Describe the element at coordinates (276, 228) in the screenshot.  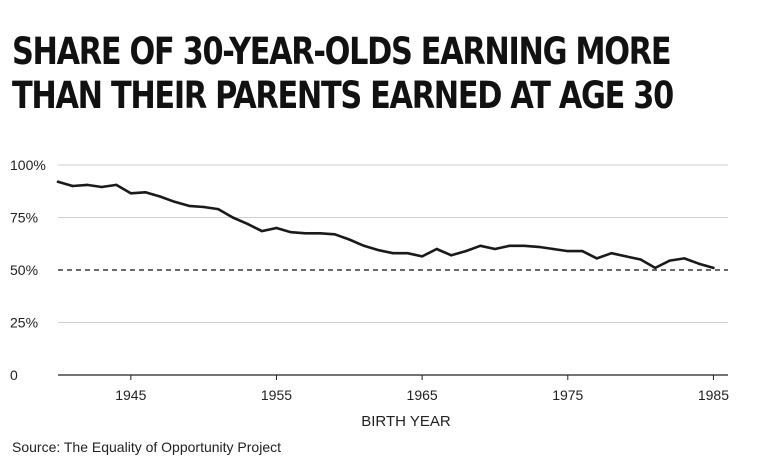
I see `data-point-1955` at that location.